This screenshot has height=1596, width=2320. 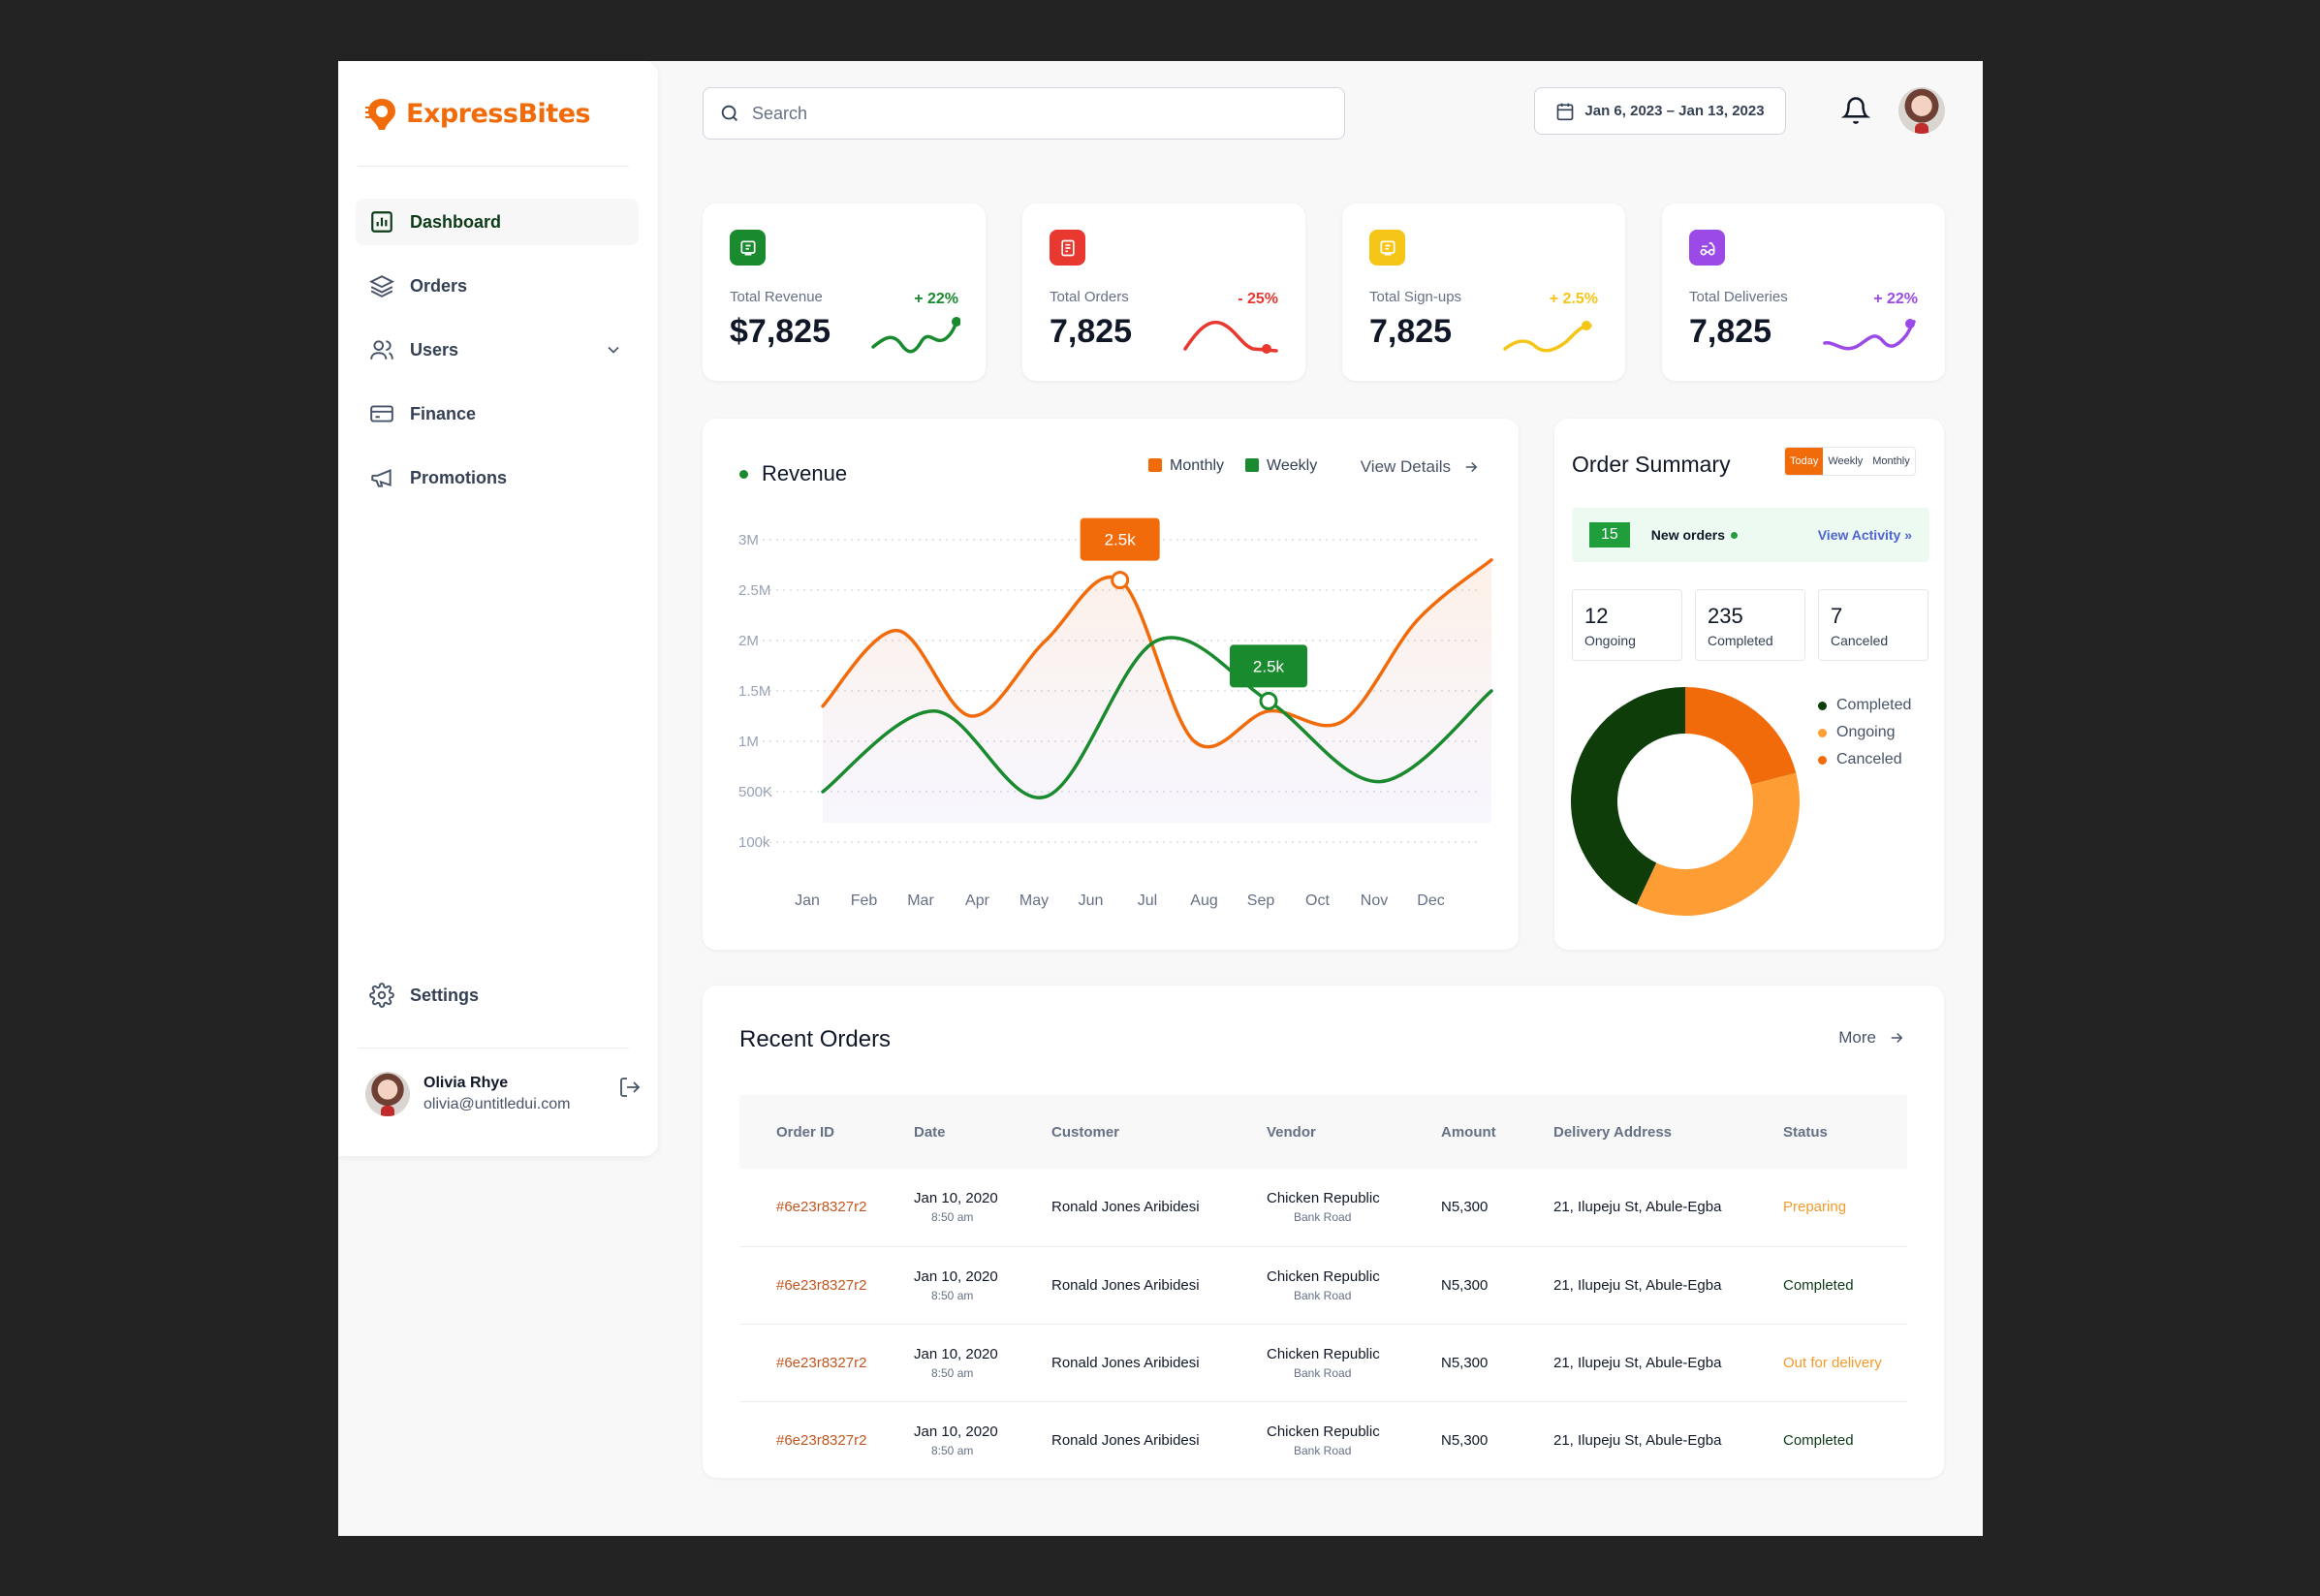 What do you see at coordinates (1837, 616) in the screenshot?
I see `canceled-count: 7` at bounding box center [1837, 616].